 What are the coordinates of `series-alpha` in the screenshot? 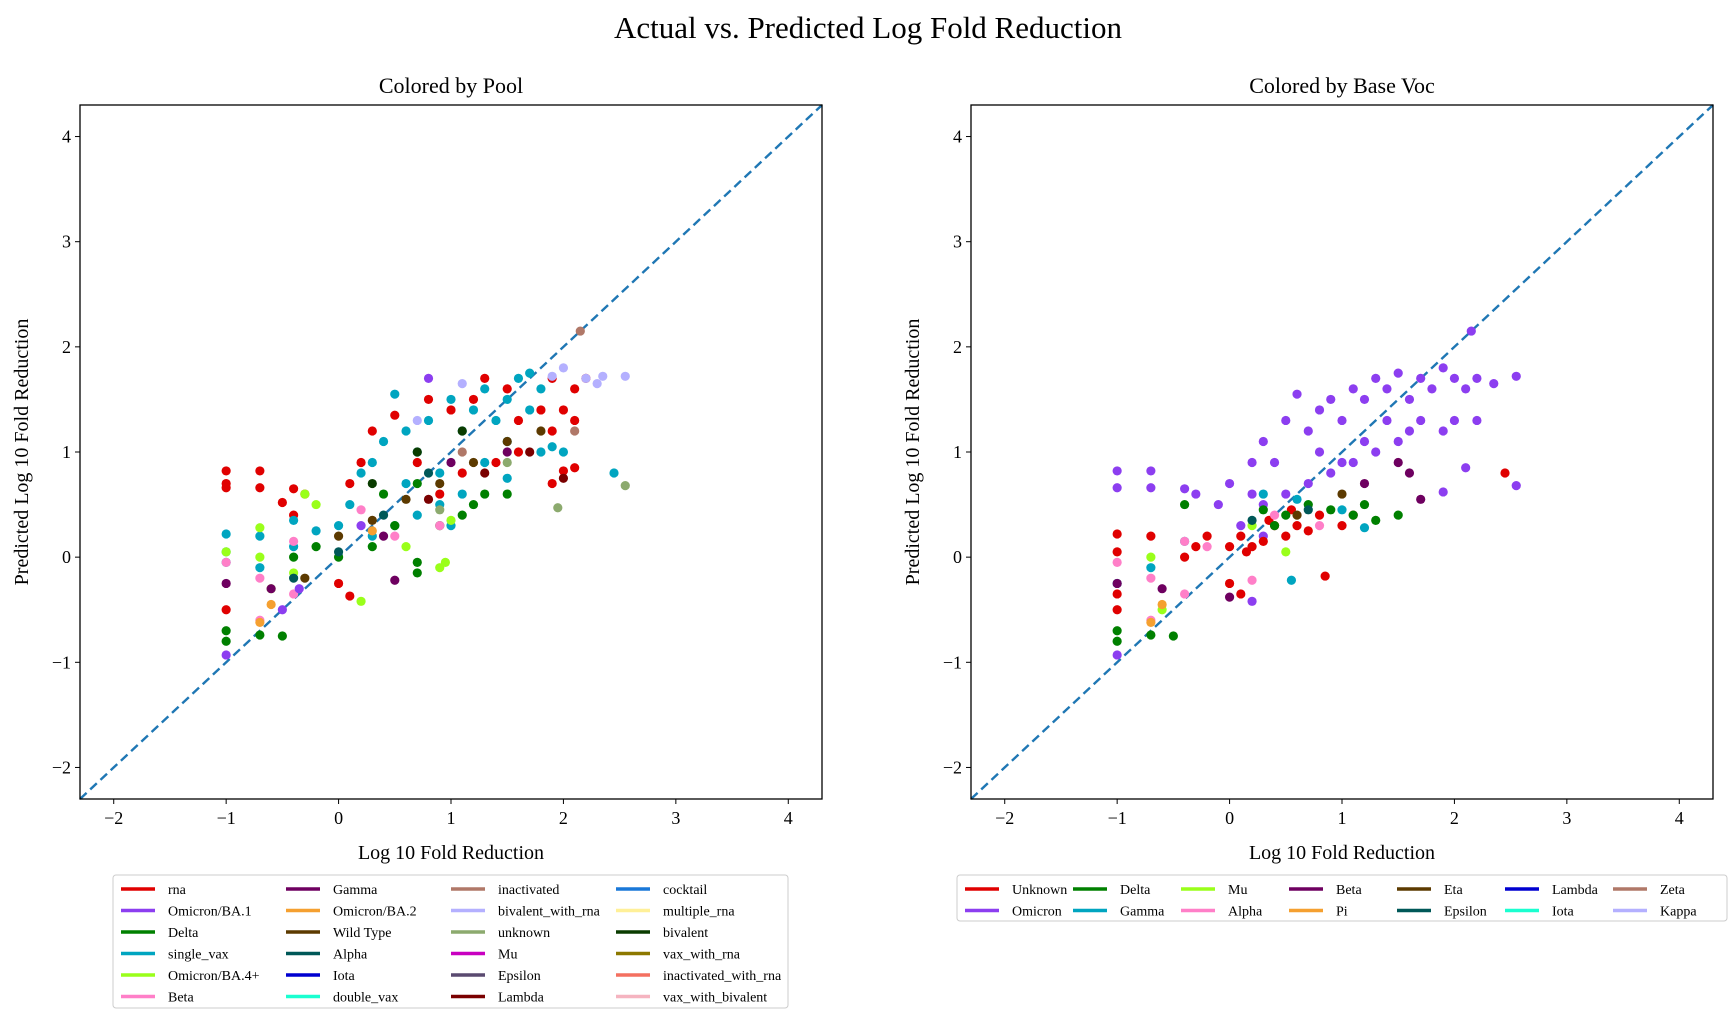 It's located at (1218, 567).